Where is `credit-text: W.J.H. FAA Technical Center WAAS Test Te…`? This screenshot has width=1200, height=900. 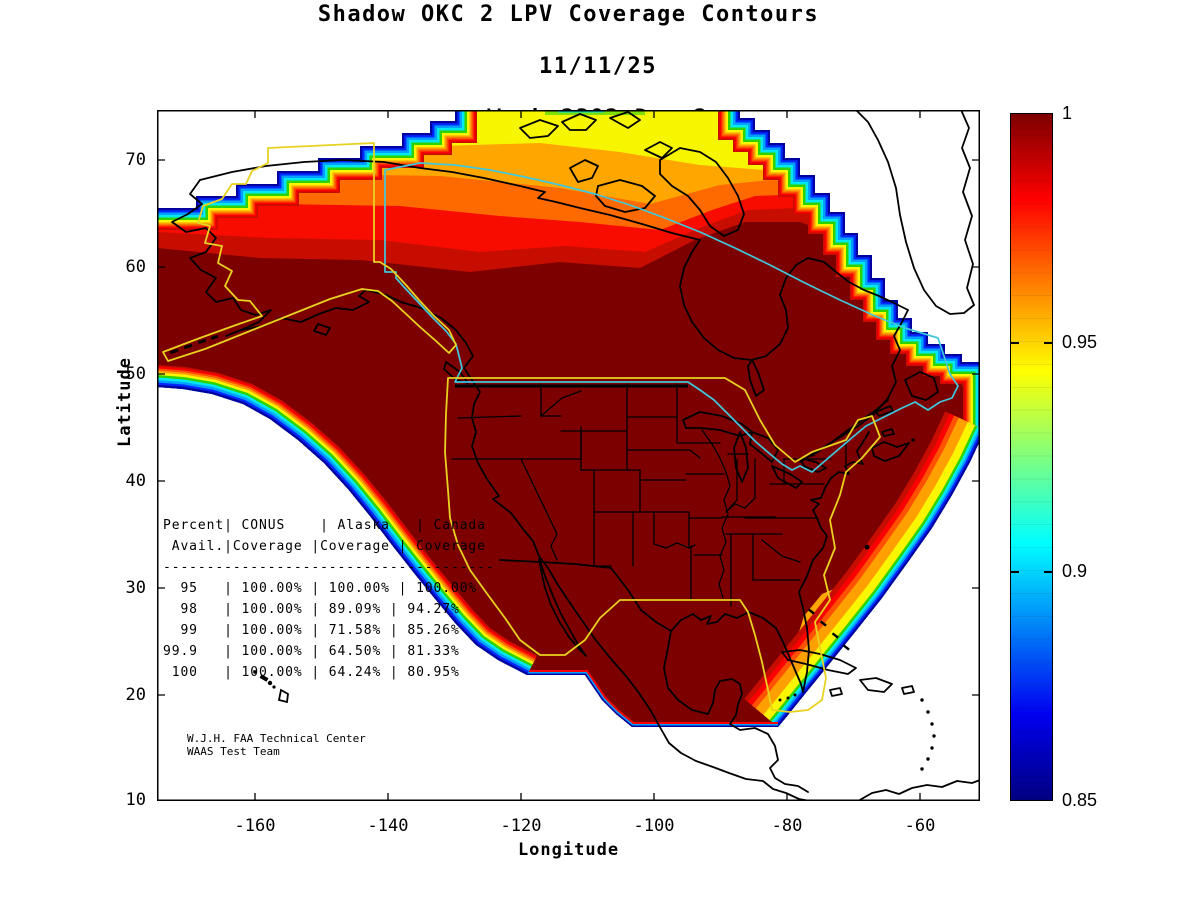
credit-text: W.J.H. FAA Technical Center WAAS Test Te… is located at coordinates (276, 745).